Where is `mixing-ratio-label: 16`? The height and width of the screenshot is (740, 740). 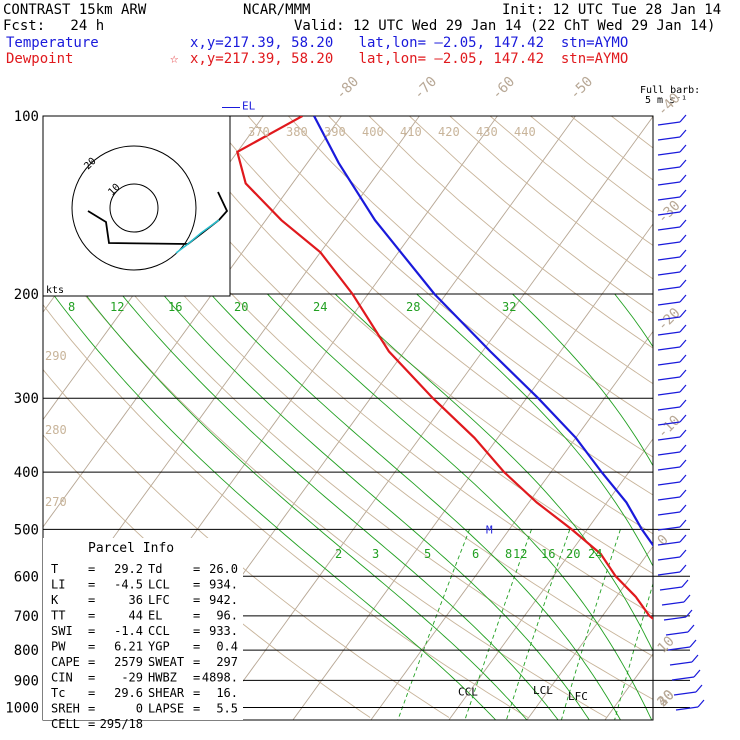
mixing-ratio-label: 16 is located at coordinates (175, 307).